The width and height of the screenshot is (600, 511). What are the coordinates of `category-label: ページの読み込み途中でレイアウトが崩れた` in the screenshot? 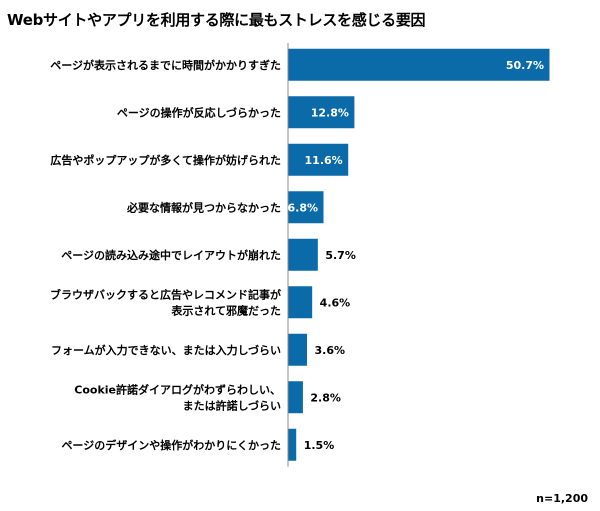 It's located at (171, 255).